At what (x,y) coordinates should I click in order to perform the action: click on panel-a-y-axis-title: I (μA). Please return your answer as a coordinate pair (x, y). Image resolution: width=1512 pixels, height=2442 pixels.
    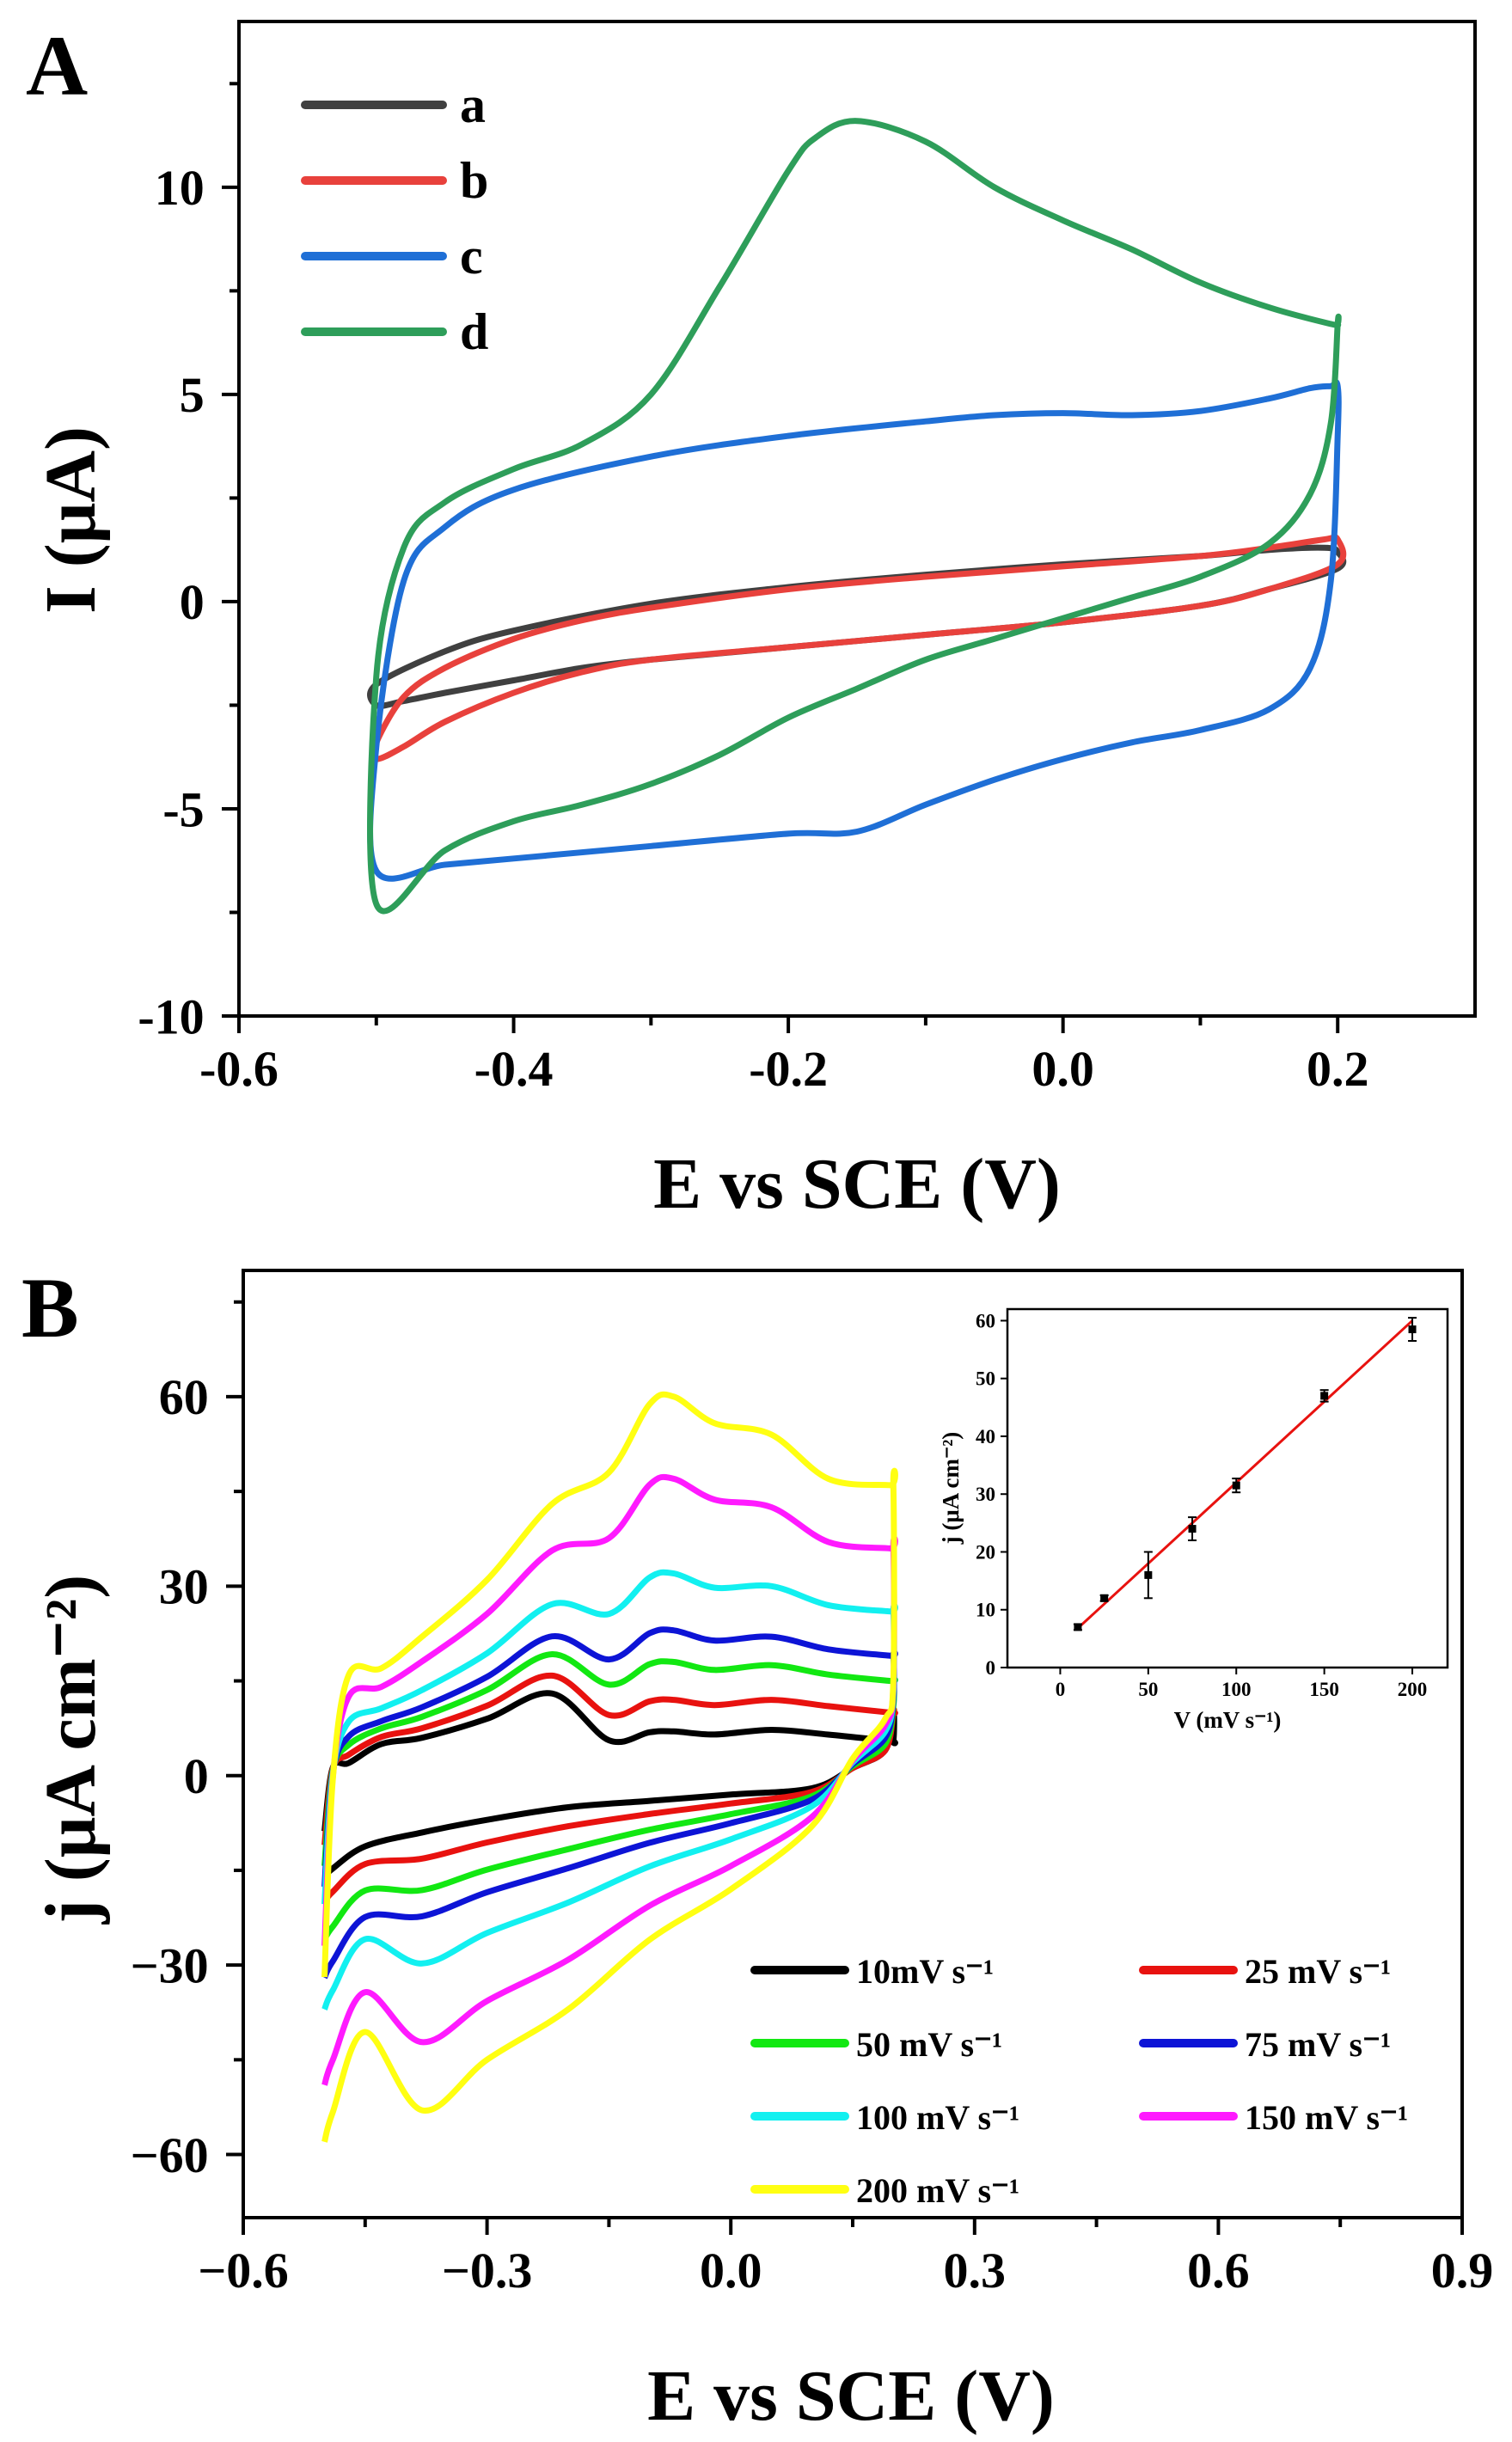
    Looking at the image, I should click on (71, 520).